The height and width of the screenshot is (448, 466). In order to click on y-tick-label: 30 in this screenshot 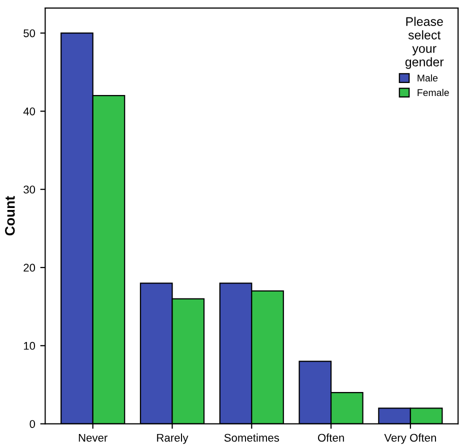, I will do `click(30, 190)`.